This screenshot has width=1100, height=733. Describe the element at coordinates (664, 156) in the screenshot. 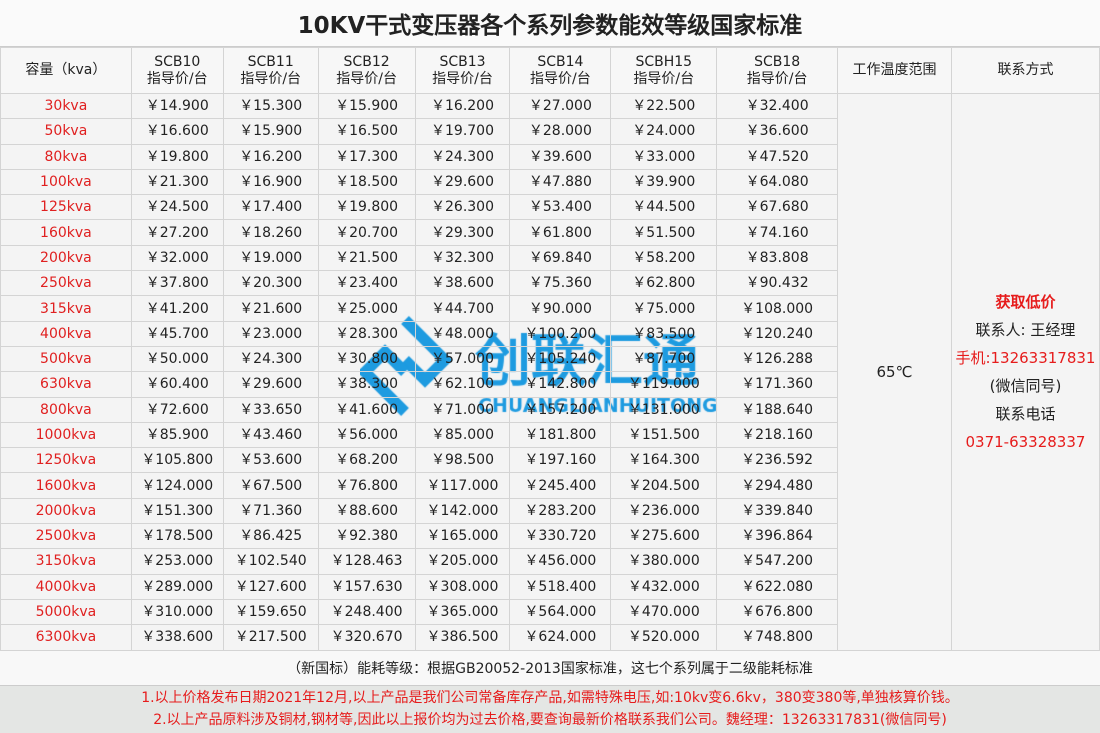

I see `price-cell: ￥33.000` at that location.